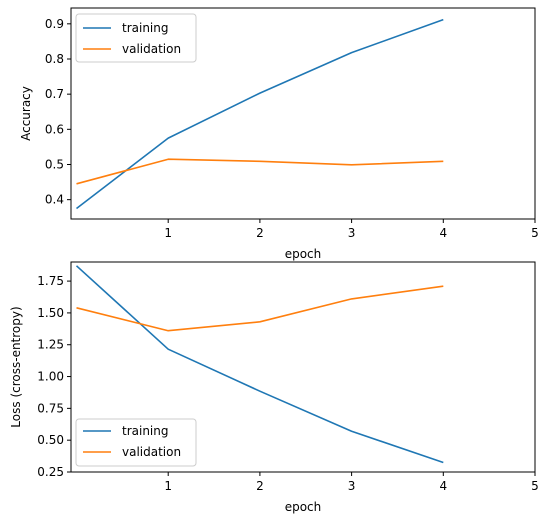 This screenshot has width=549, height=525. Describe the element at coordinates (260, 171) in the screenshot. I see `accuracy-validation-line` at that location.